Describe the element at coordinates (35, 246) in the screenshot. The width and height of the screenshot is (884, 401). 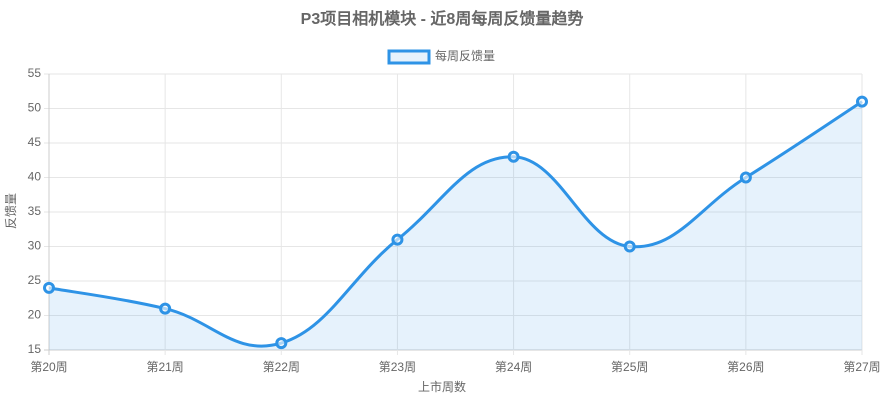
I see `y-tick-label: 30` at that location.